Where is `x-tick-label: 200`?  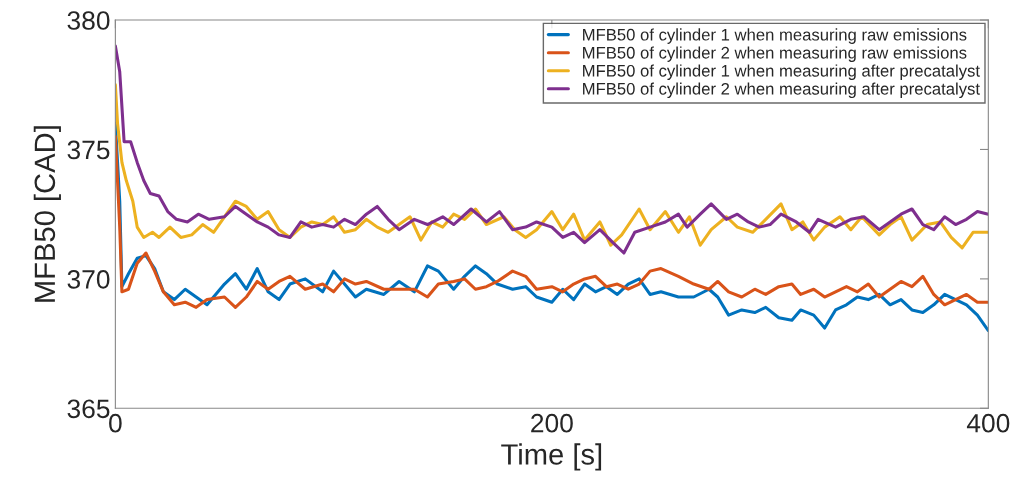 x-tick-label: 200 is located at coordinates (552, 423).